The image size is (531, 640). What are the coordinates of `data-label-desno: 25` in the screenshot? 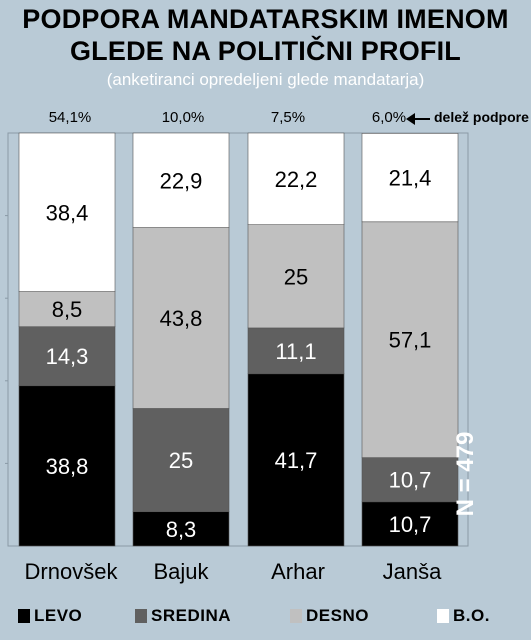 It's located at (296, 276).